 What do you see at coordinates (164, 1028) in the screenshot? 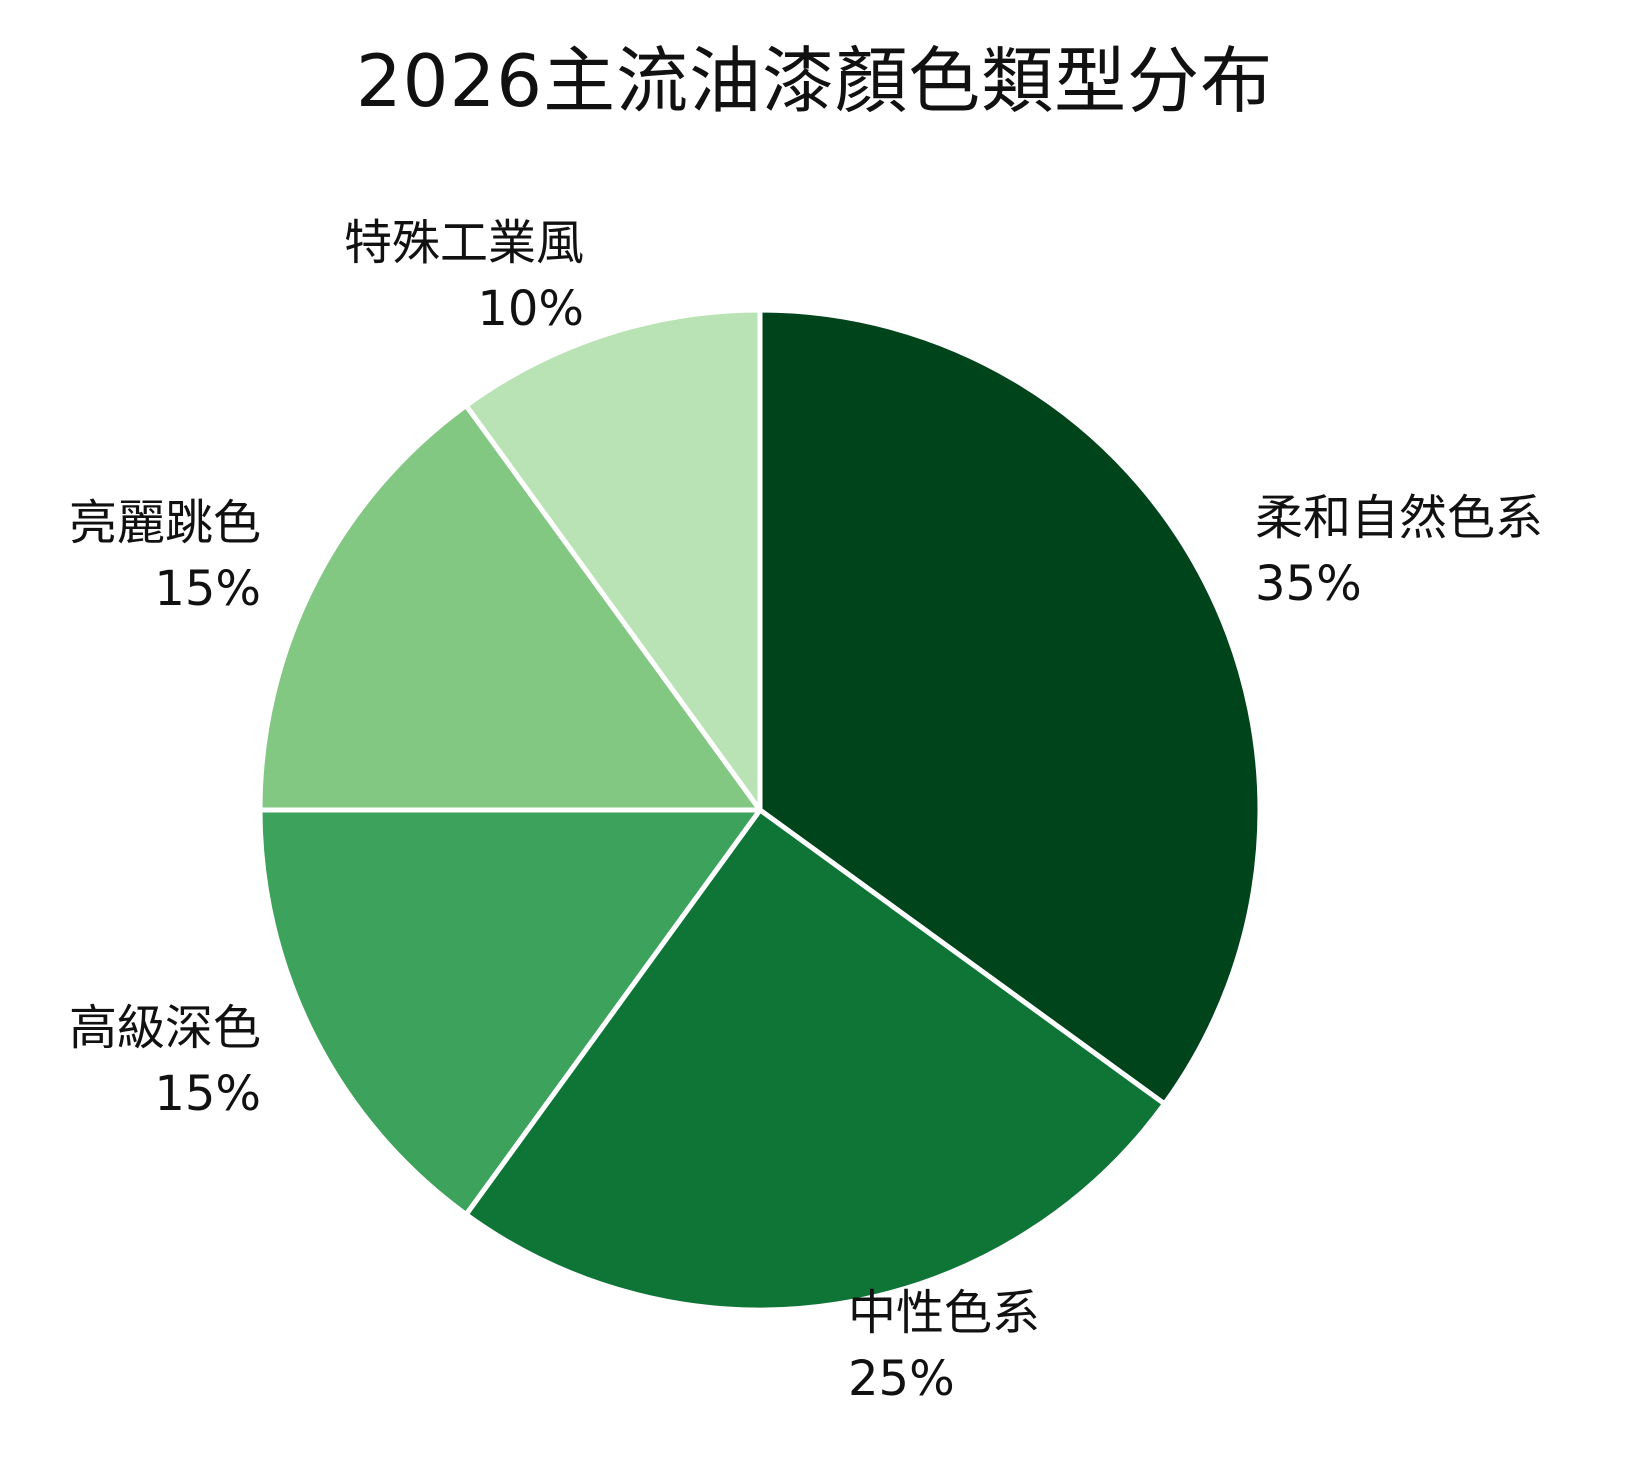
I see `slice-label-2-name: 高級深色` at bounding box center [164, 1028].